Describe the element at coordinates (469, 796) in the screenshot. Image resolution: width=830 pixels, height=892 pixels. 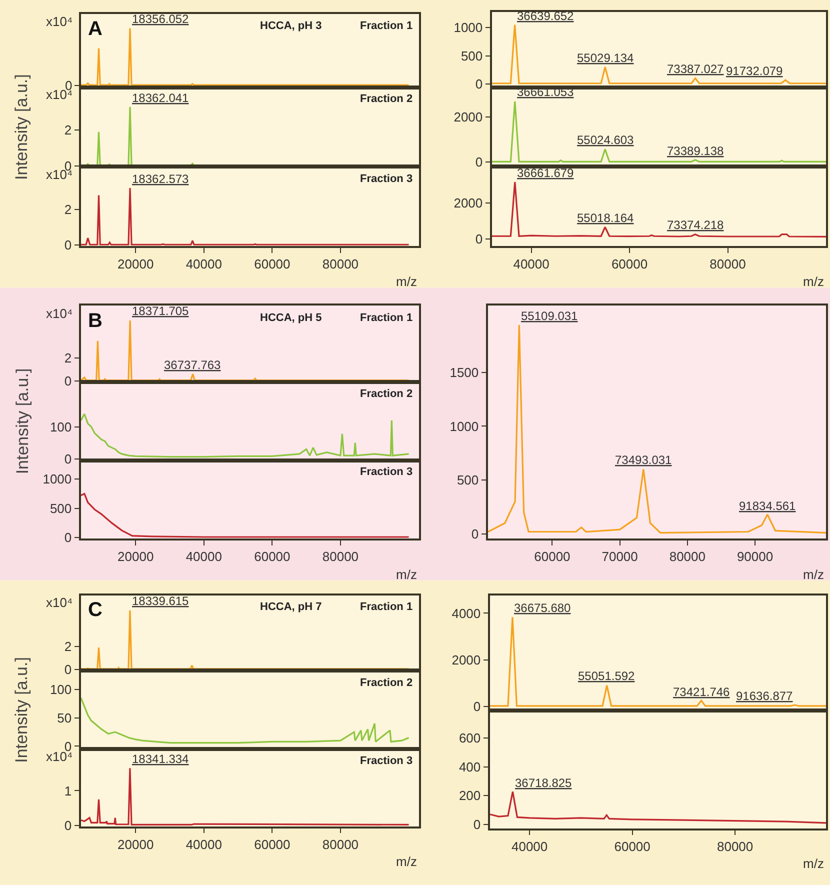
I see `y-tick-label: 200` at that location.